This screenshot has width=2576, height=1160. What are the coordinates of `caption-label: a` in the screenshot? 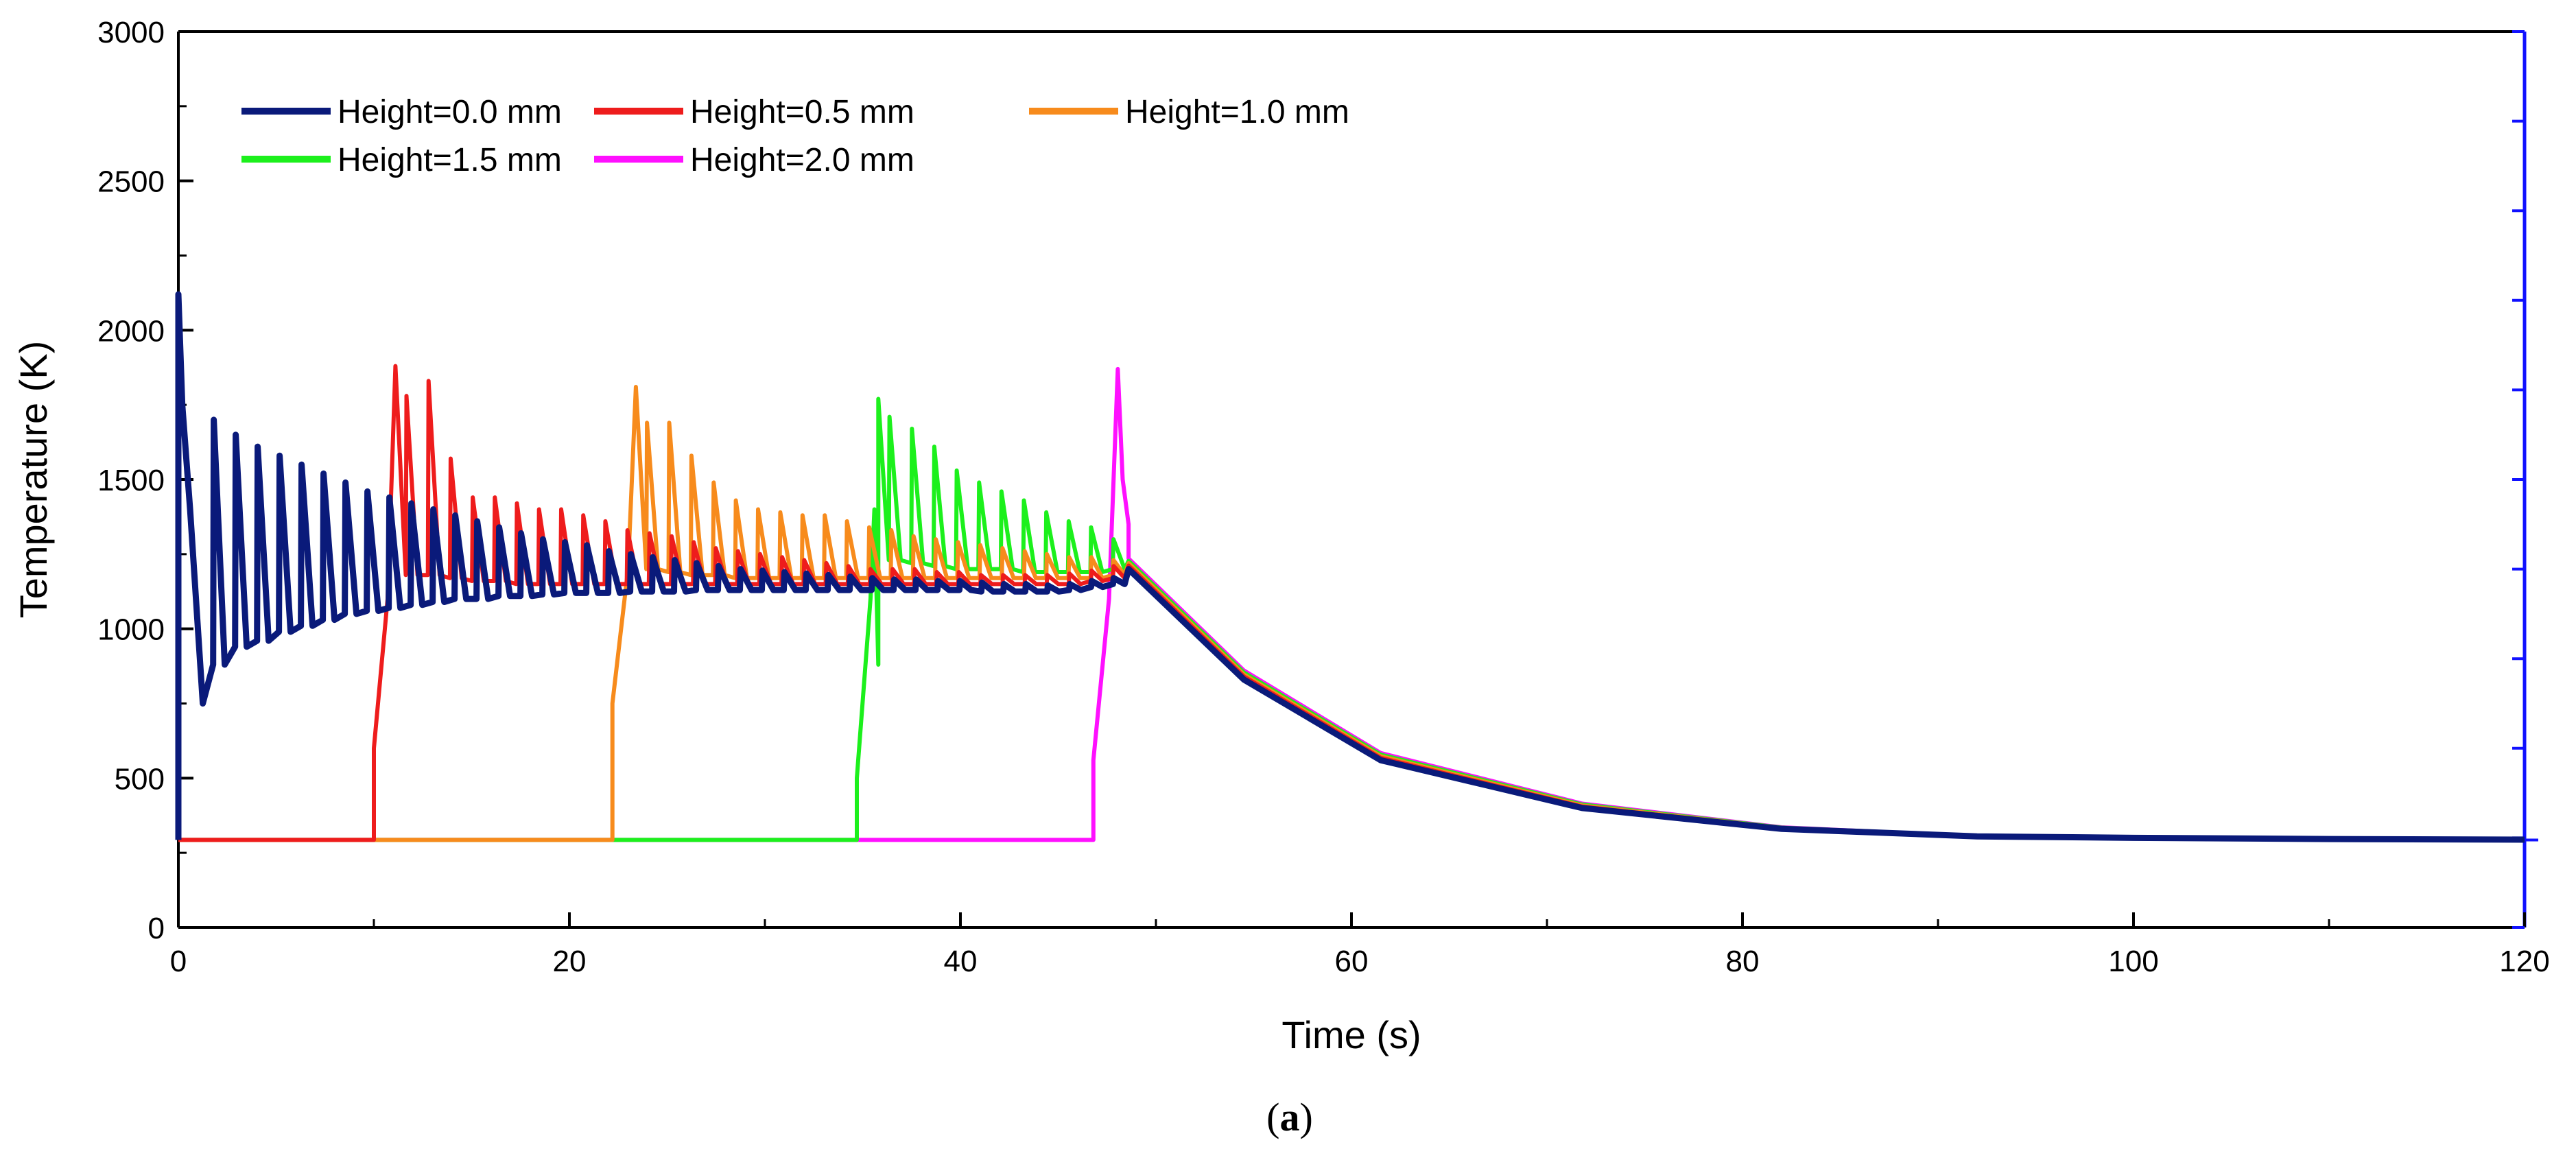 It's located at (1290, 1117).